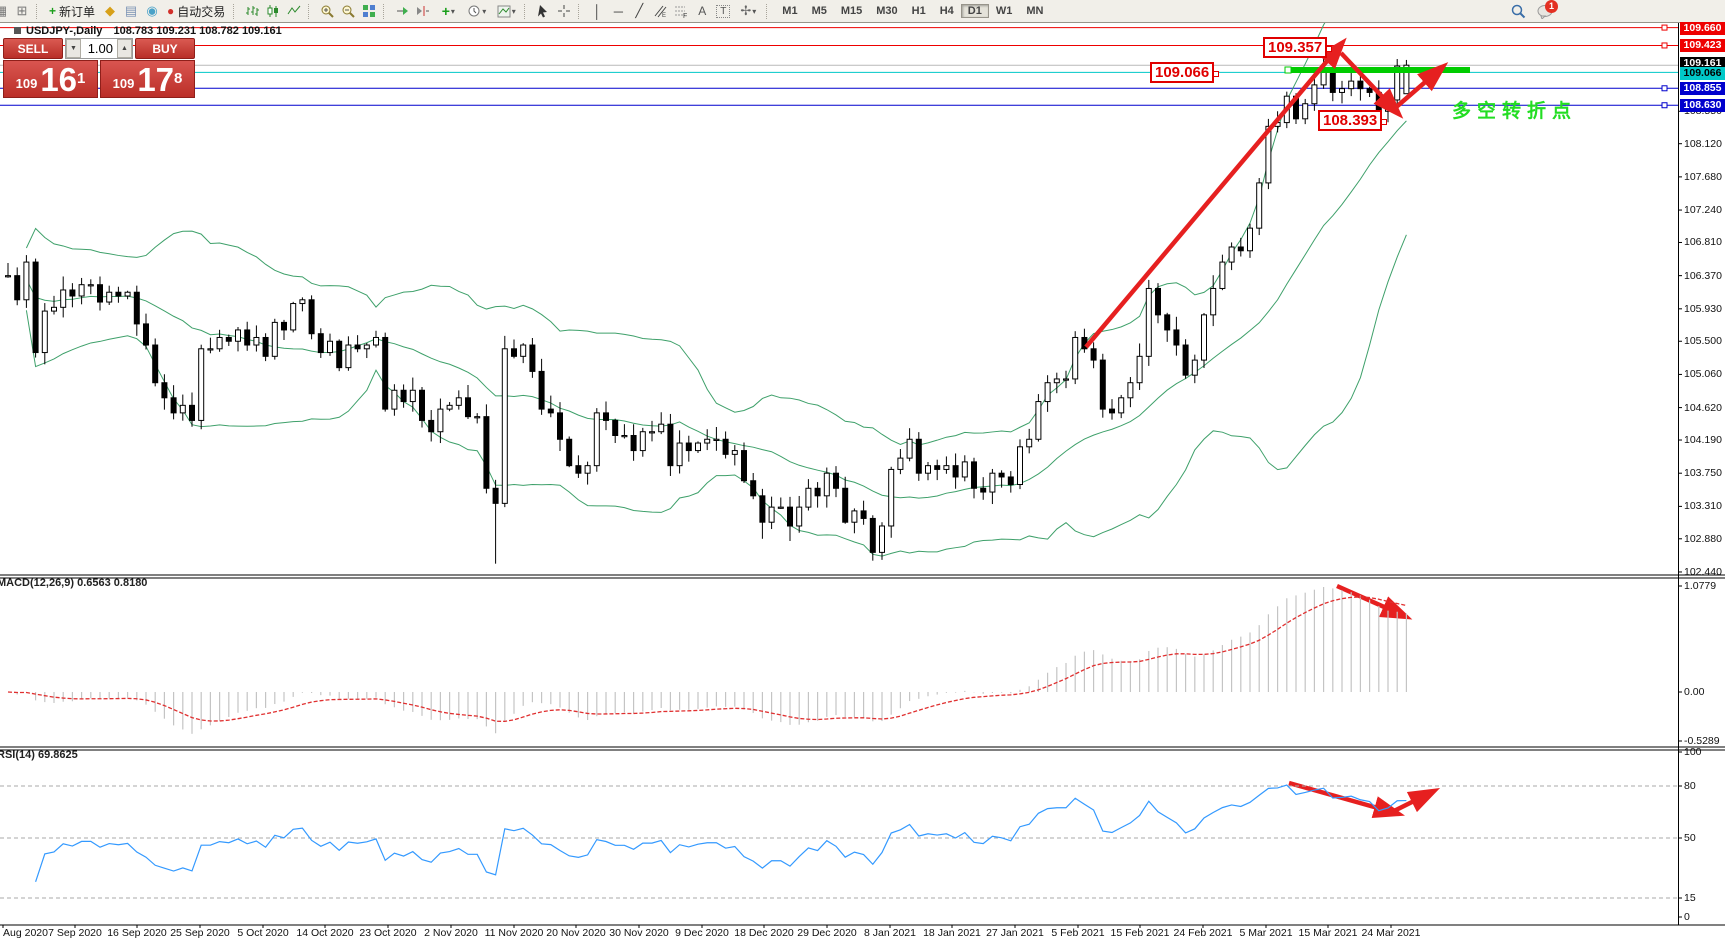 This screenshot has height=940, width=1725. I want to click on rally-up-arrow, so click(1215, 193).